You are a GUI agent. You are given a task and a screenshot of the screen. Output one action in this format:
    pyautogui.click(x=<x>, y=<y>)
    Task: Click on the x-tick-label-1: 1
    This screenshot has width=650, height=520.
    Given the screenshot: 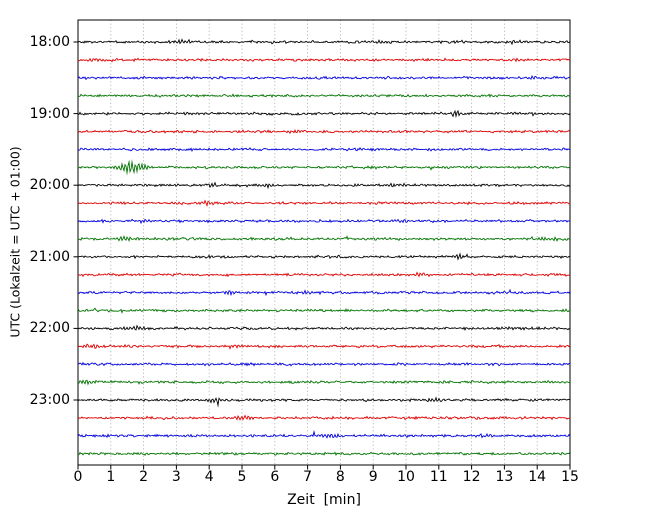 What is the action you would take?
    pyautogui.click(x=111, y=477)
    